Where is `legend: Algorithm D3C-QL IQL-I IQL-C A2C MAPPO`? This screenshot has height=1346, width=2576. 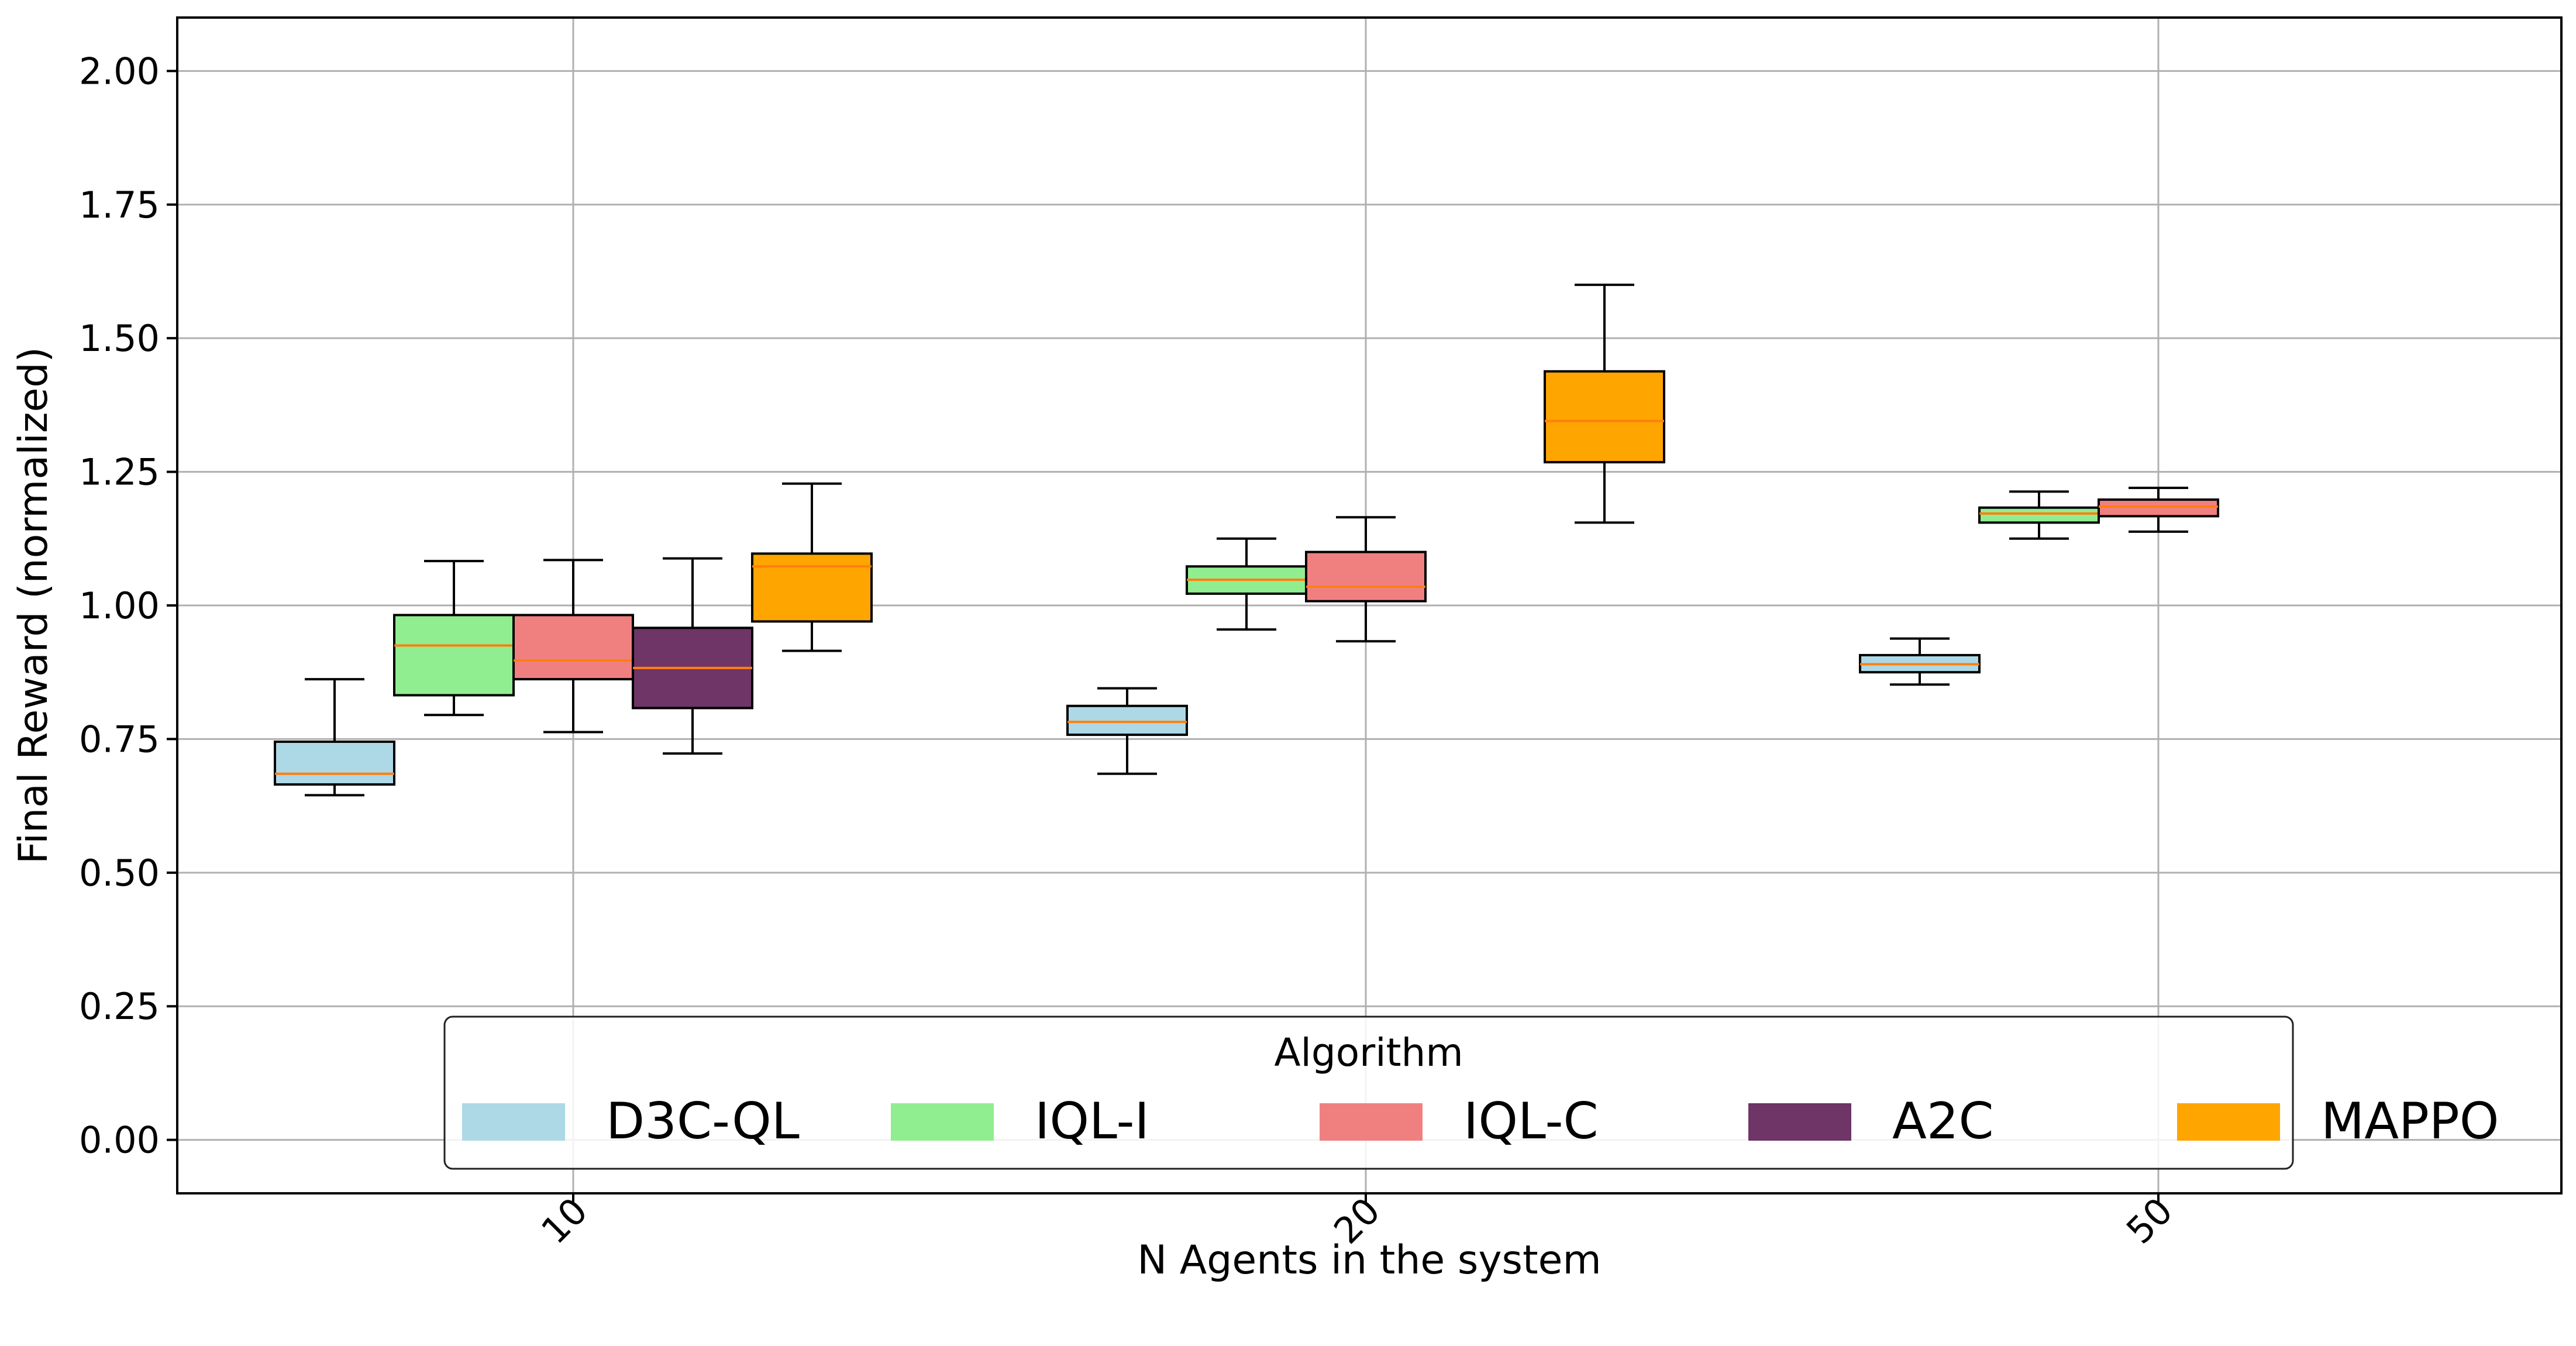 legend: Algorithm D3C-QL IQL-I IQL-C A2C MAPPO is located at coordinates (1471, 1092).